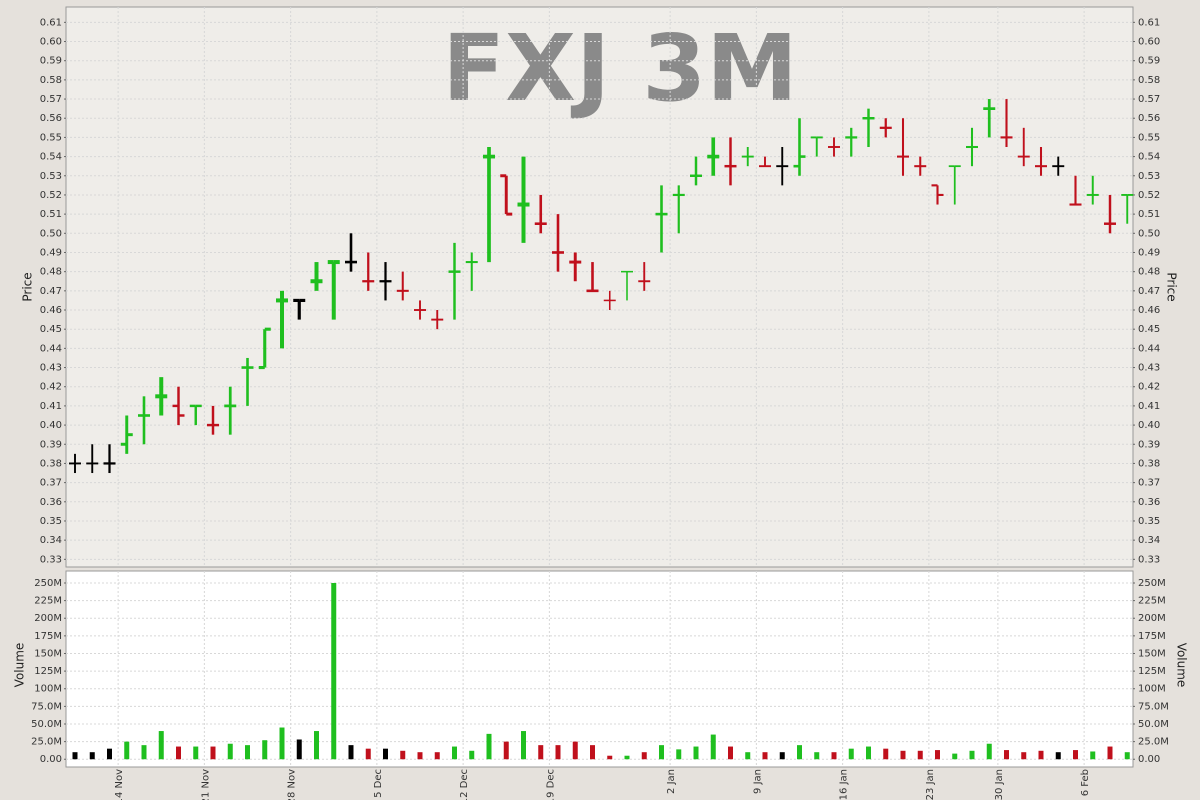 The width and height of the screenshot is (1200, 800). Describe the element at coordinates (205, 784) in the screenshot. I see `x-tick-label: 21 Nov` at that location.